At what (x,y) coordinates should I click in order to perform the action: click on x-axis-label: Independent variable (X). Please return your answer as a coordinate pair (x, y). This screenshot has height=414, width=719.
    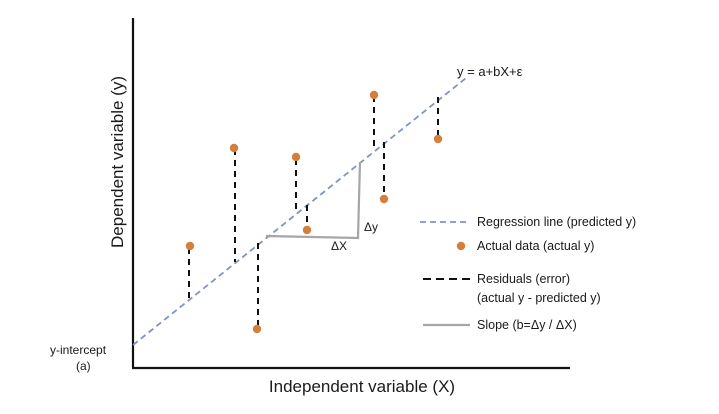
    Looking at the image, I should click on (362, 386).